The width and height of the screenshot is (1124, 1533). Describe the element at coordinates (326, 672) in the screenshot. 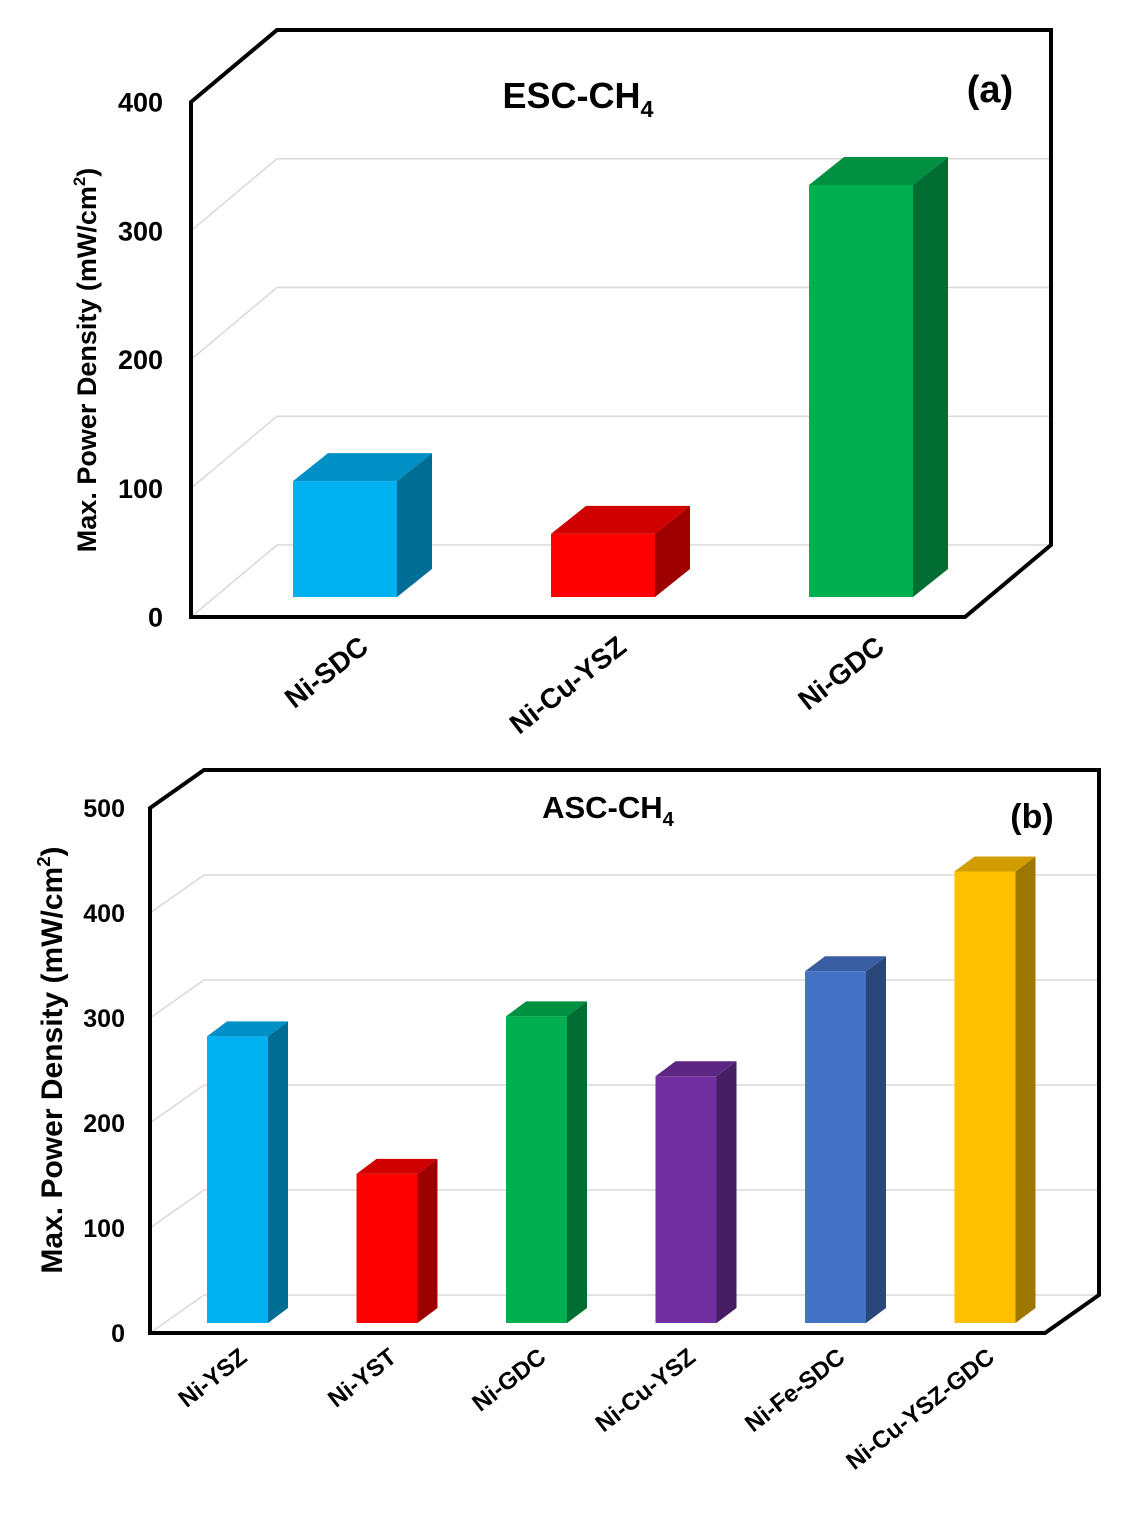

I see `x-category-label: Ni-SDC` at that location.